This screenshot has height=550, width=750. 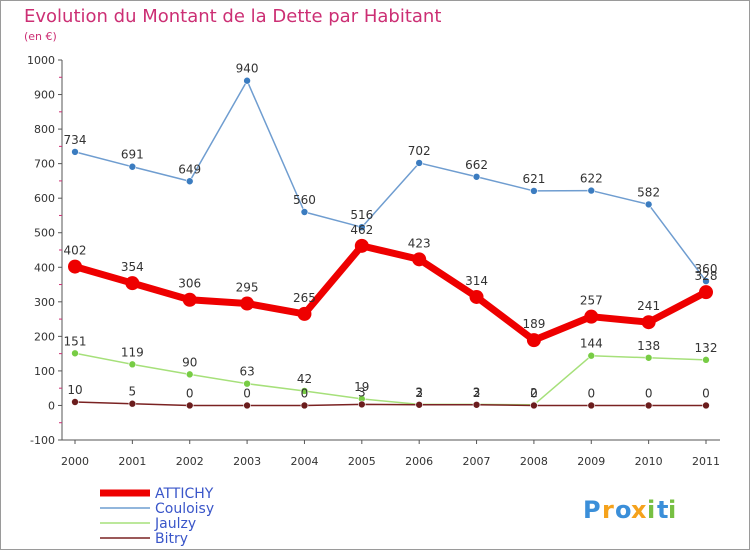 I want to click on legend-label: ATTICHY, so click(x=184, y=494).